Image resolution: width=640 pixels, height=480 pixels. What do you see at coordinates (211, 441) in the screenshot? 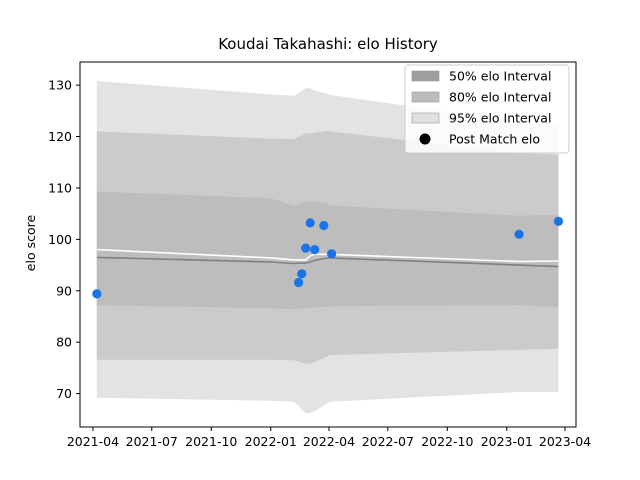
I see `x-tick-label-2021-10: 2021-10` at bounding box center [211, 441].